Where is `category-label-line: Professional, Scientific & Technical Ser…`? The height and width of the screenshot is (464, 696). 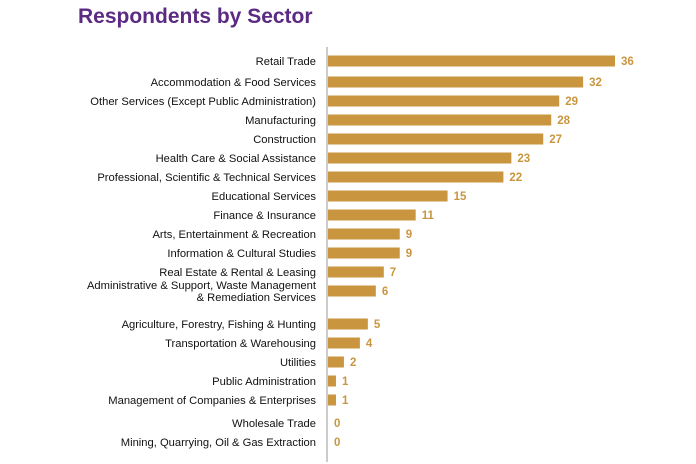 category-label-line: Professional, Scientific & Technical Ser… is located at coordinates (206, 178).